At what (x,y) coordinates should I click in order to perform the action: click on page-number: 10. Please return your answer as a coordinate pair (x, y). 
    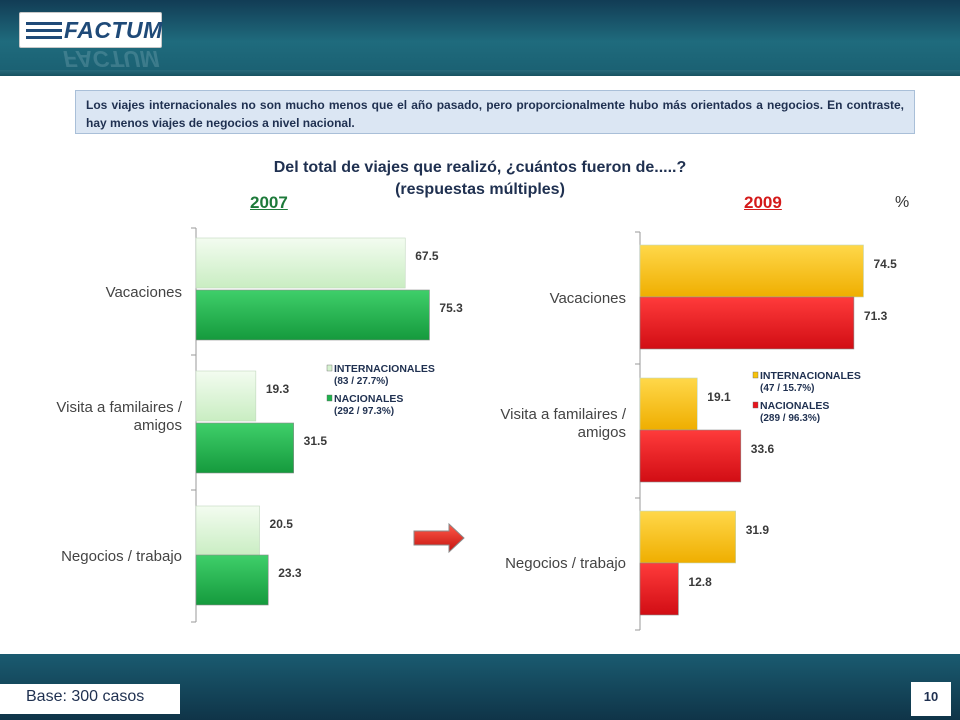
    Looking at the image, I should click on (931, 696).